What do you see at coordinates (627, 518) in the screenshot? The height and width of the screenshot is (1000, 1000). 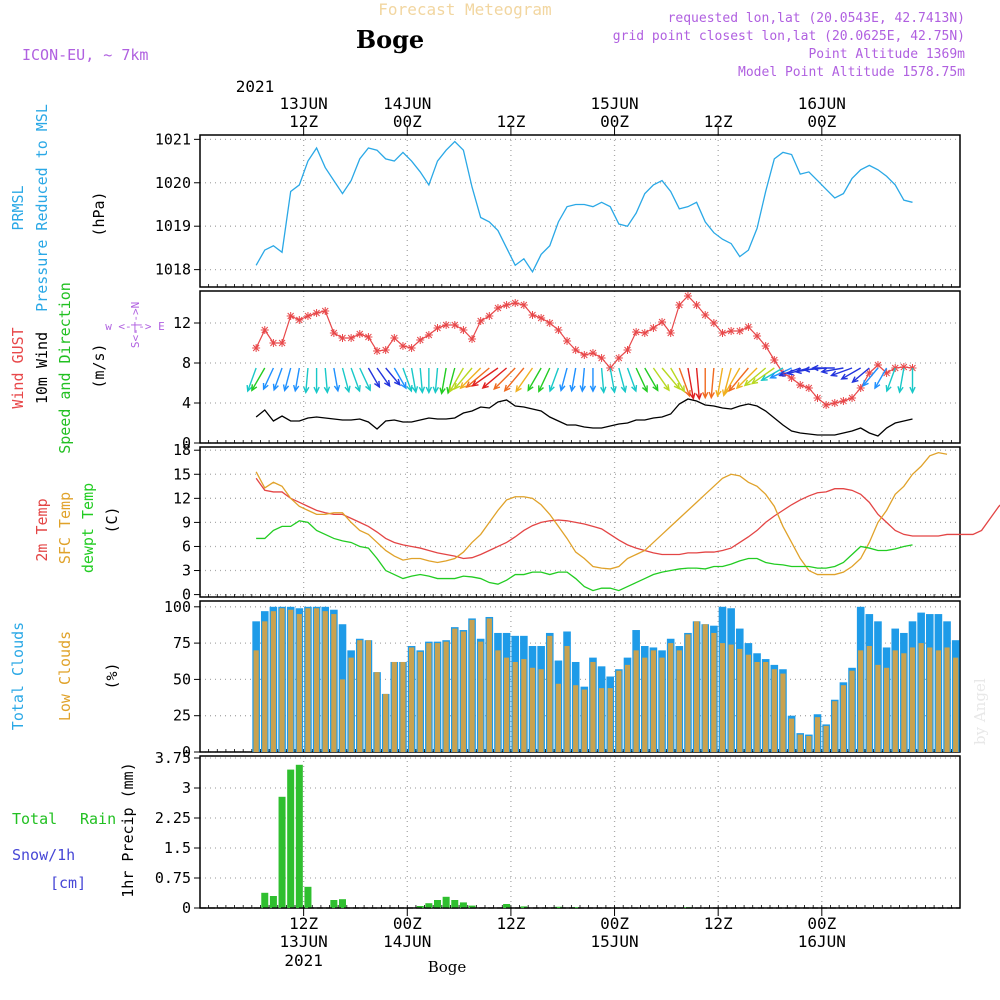 I see `temp2m-line` at bounding box center [627, 518].